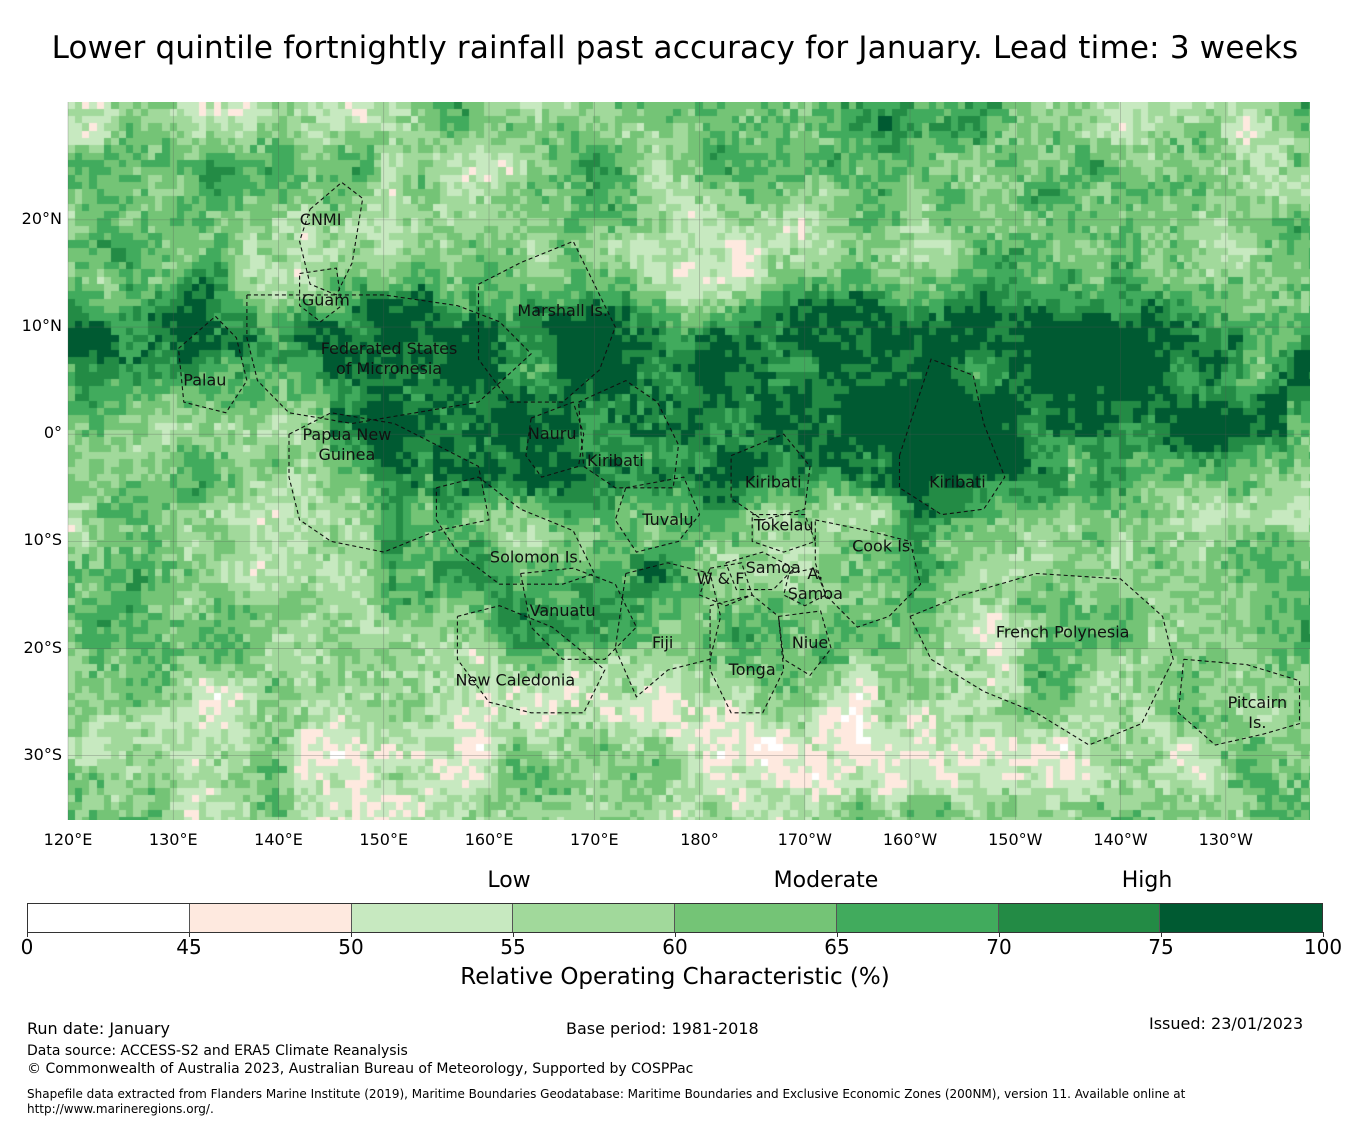 Image resolution: width=1350 pixels, height=1125 pixels. Describe the element at coordinates (1120, 839) in the screenshot. I see `lon-tick-label: 140°W` at that location.